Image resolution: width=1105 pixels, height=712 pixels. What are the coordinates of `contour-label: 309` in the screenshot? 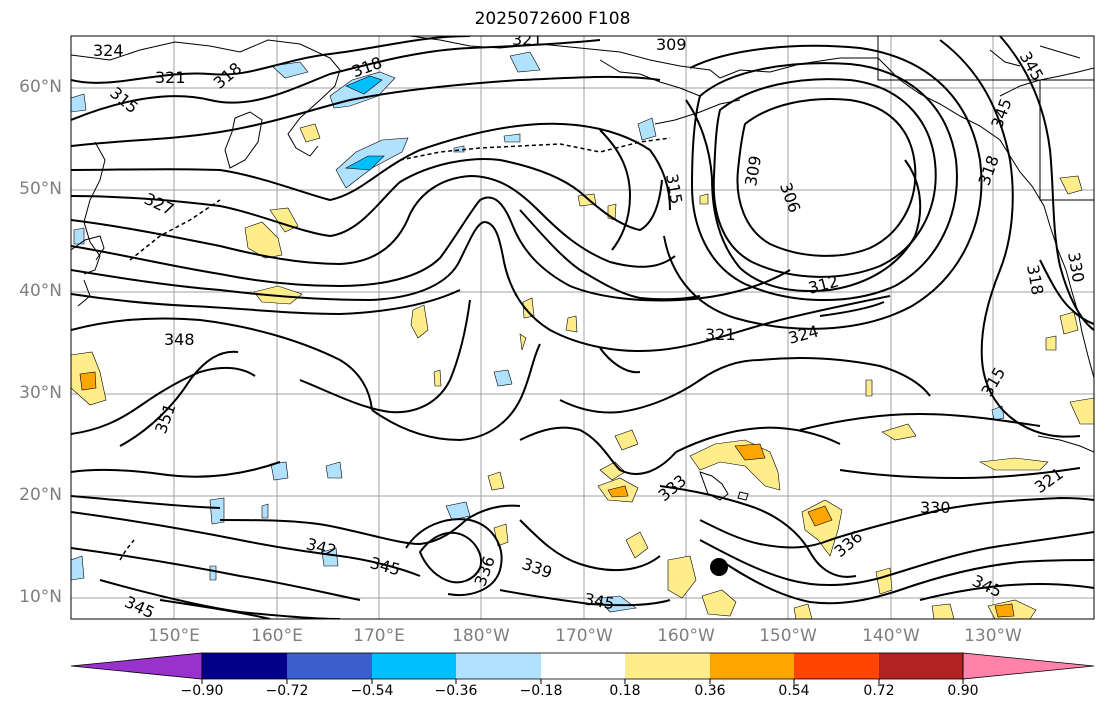 It's located at (671, 44).